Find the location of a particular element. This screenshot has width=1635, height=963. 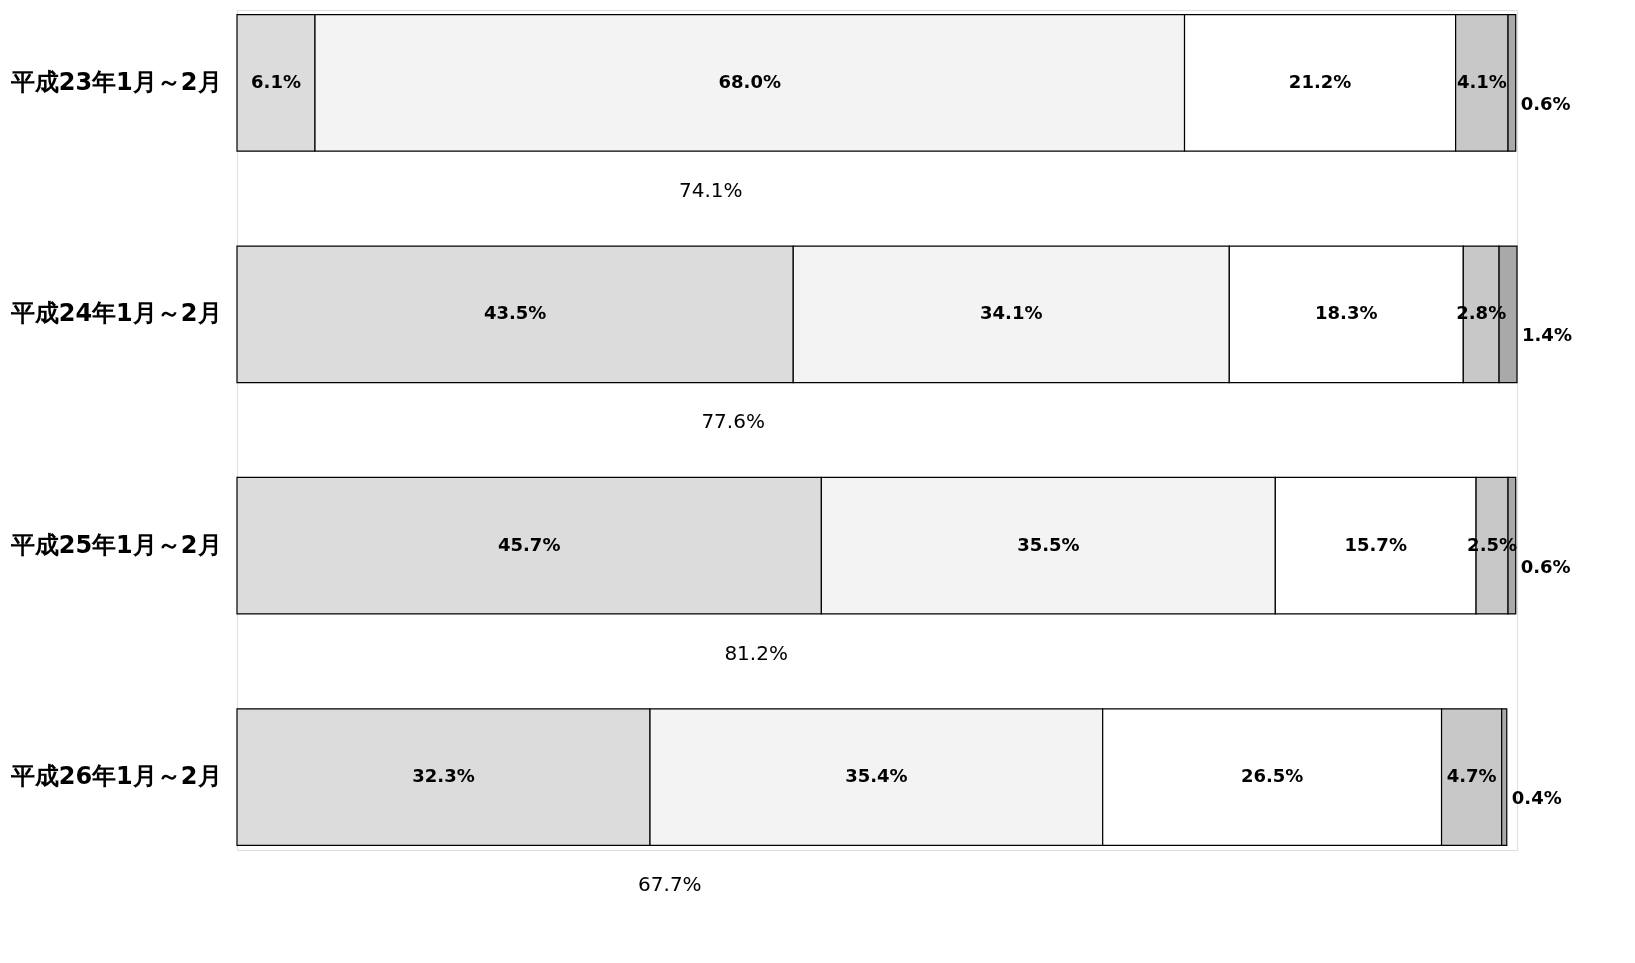

data-label: 68.0% is located at coordinates (749, 81).